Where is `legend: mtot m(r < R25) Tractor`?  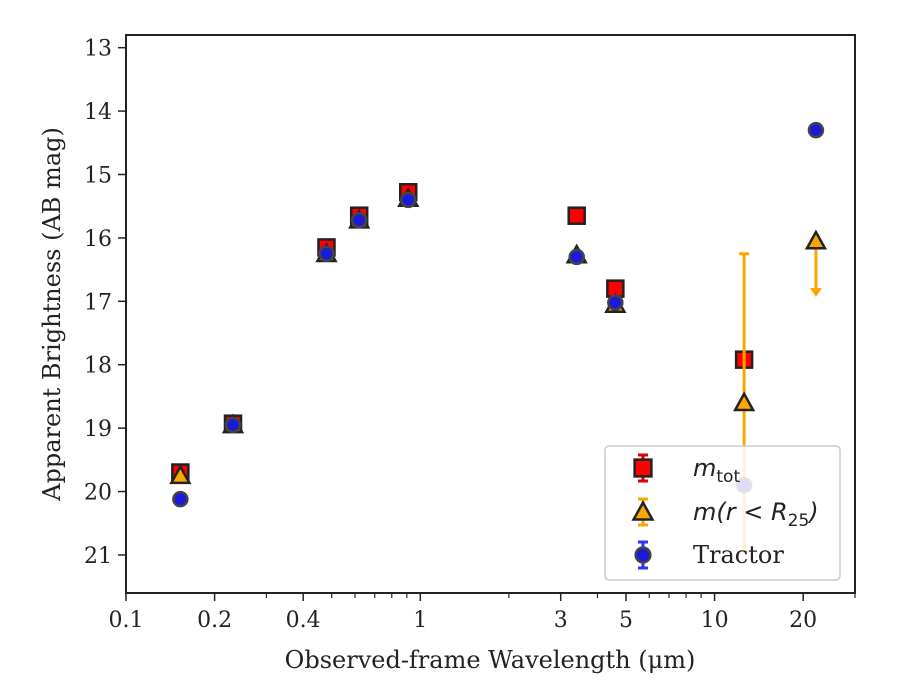 legend: mtot m(r < R25) Tractor is located at coordinates (722, 513).